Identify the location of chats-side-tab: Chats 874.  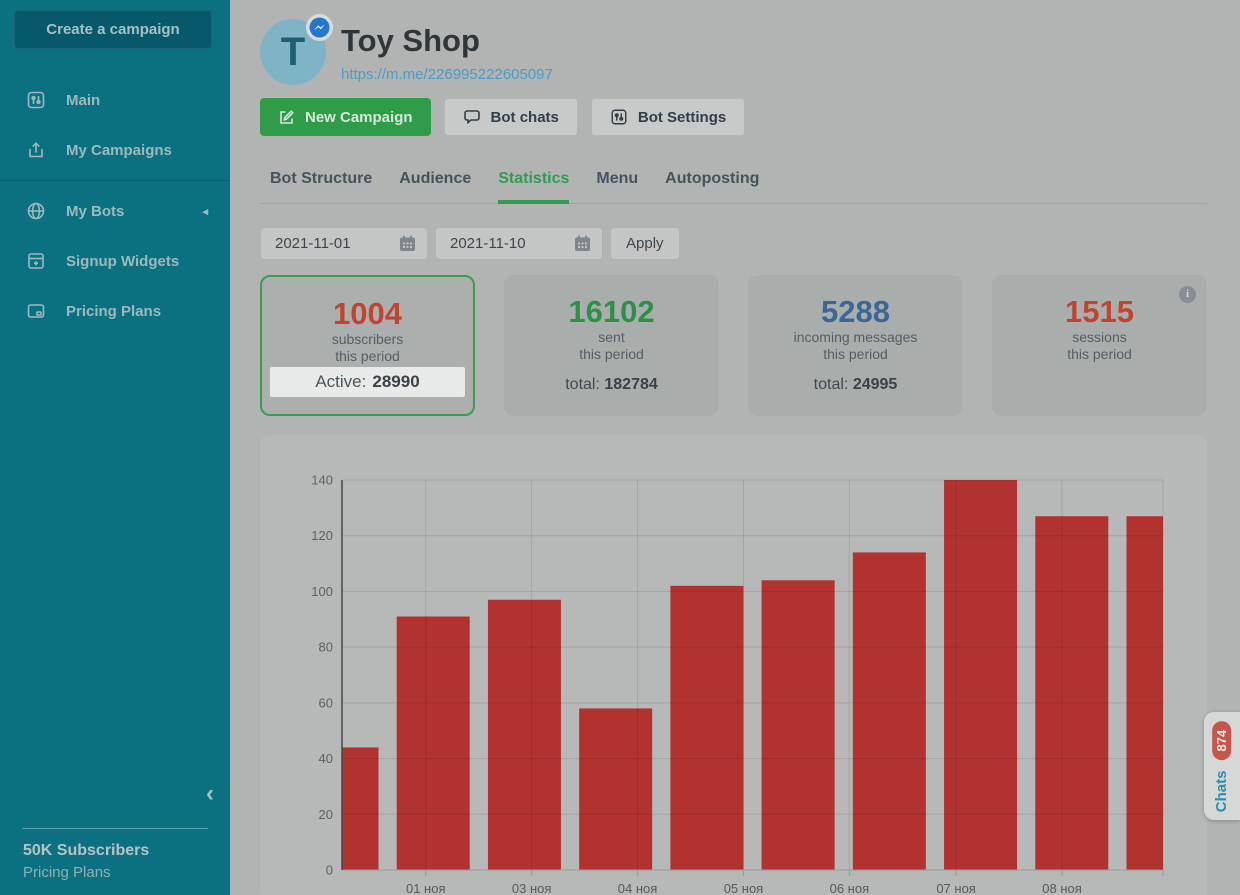
(1222, 766).